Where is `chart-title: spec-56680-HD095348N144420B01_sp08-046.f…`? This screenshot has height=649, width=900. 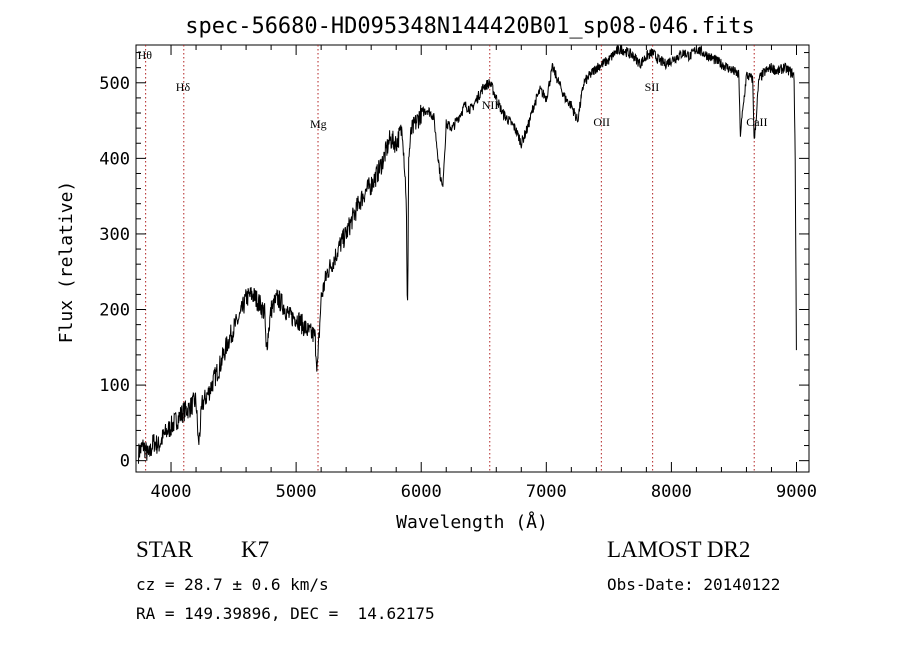
chart-title: spec-56680-HD095348N144420B01_sp08-046.f… is located at coordinates (470, 26).